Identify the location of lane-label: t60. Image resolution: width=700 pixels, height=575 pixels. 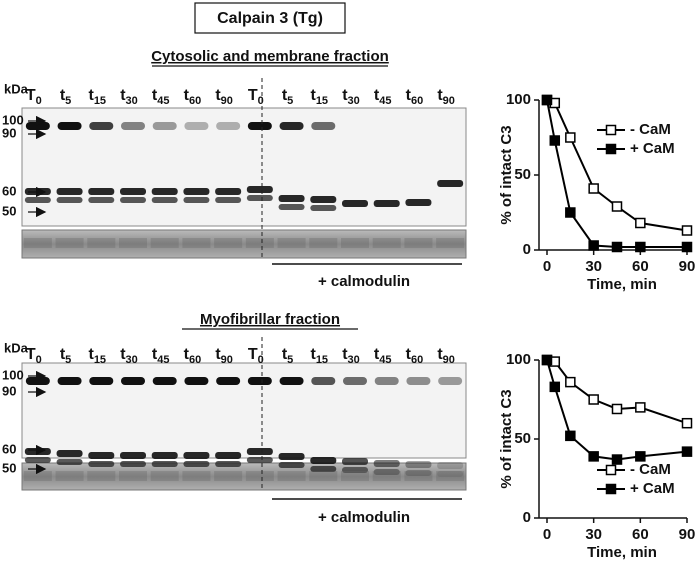
(193, 356).